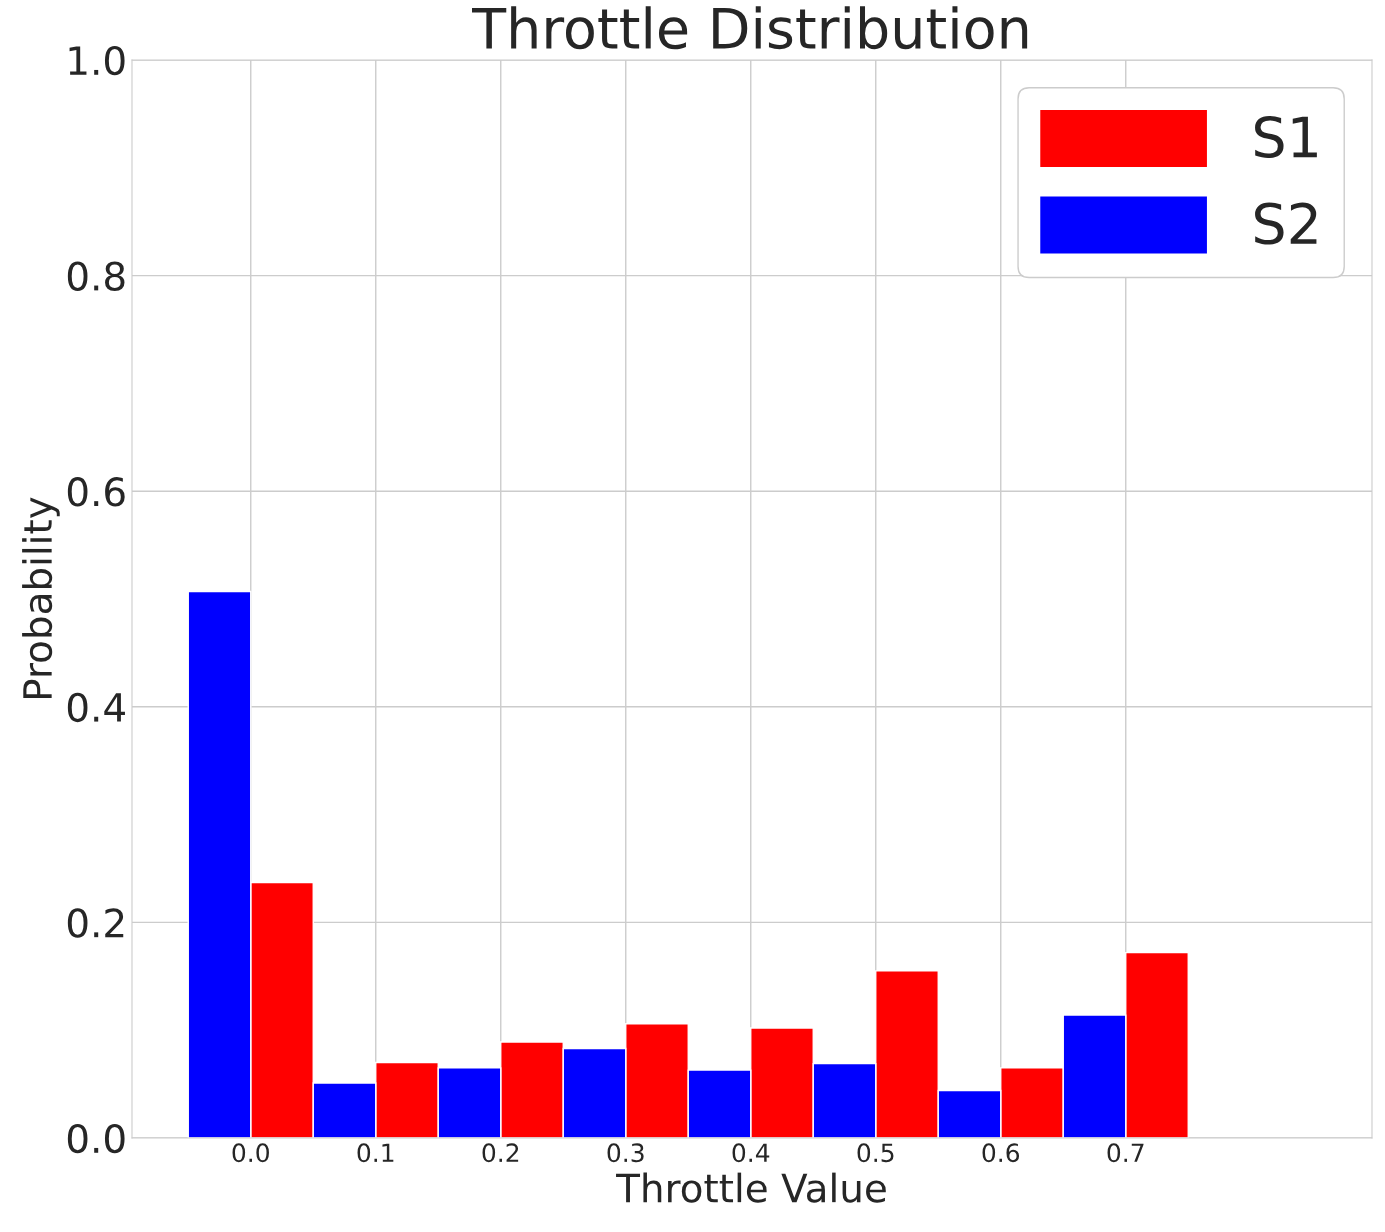  I want to click on legend-label: S1, so click(1286, 137).